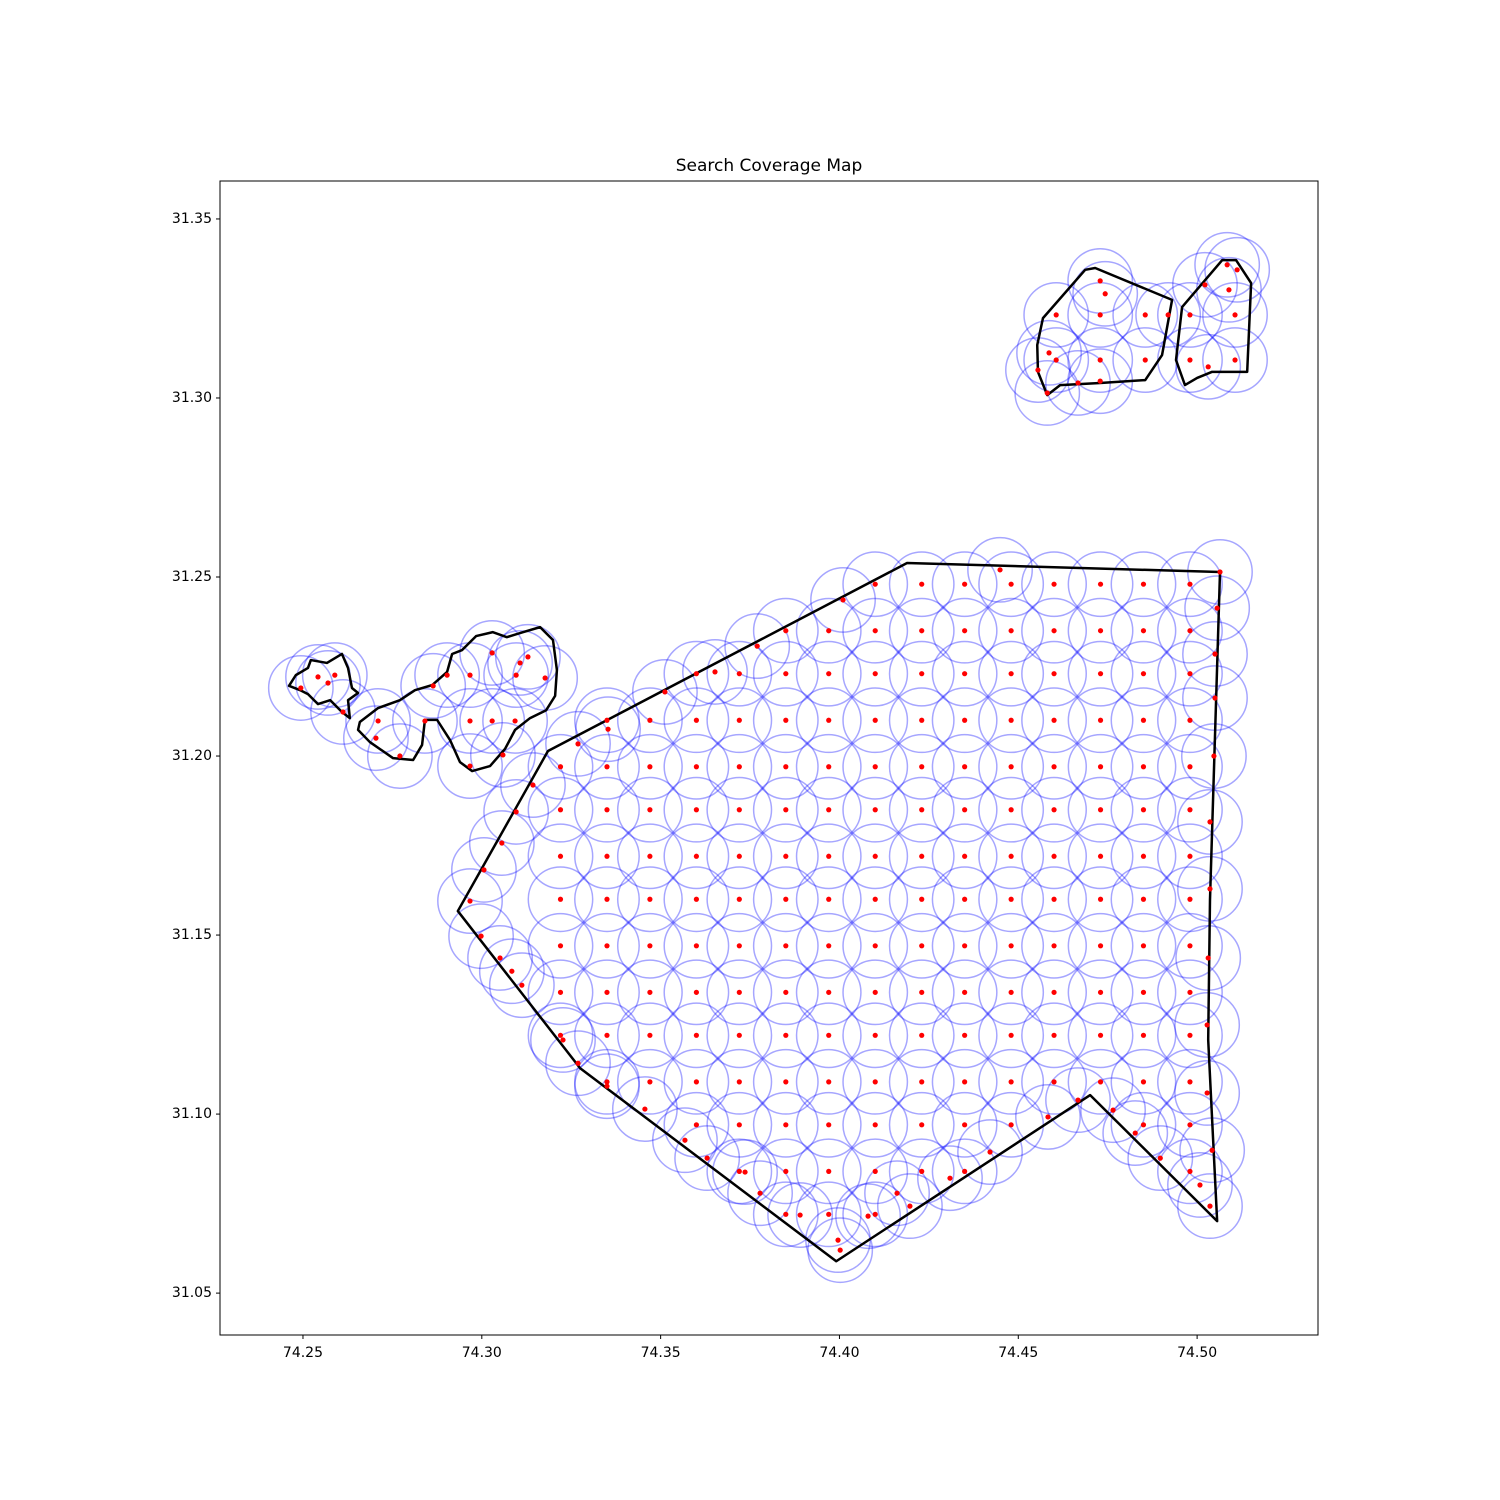  What do you see at coordinates (1018, 1353) in the screenshot?
I see `x-tick-label: 74.45` at bounding box center [1018, 1353].